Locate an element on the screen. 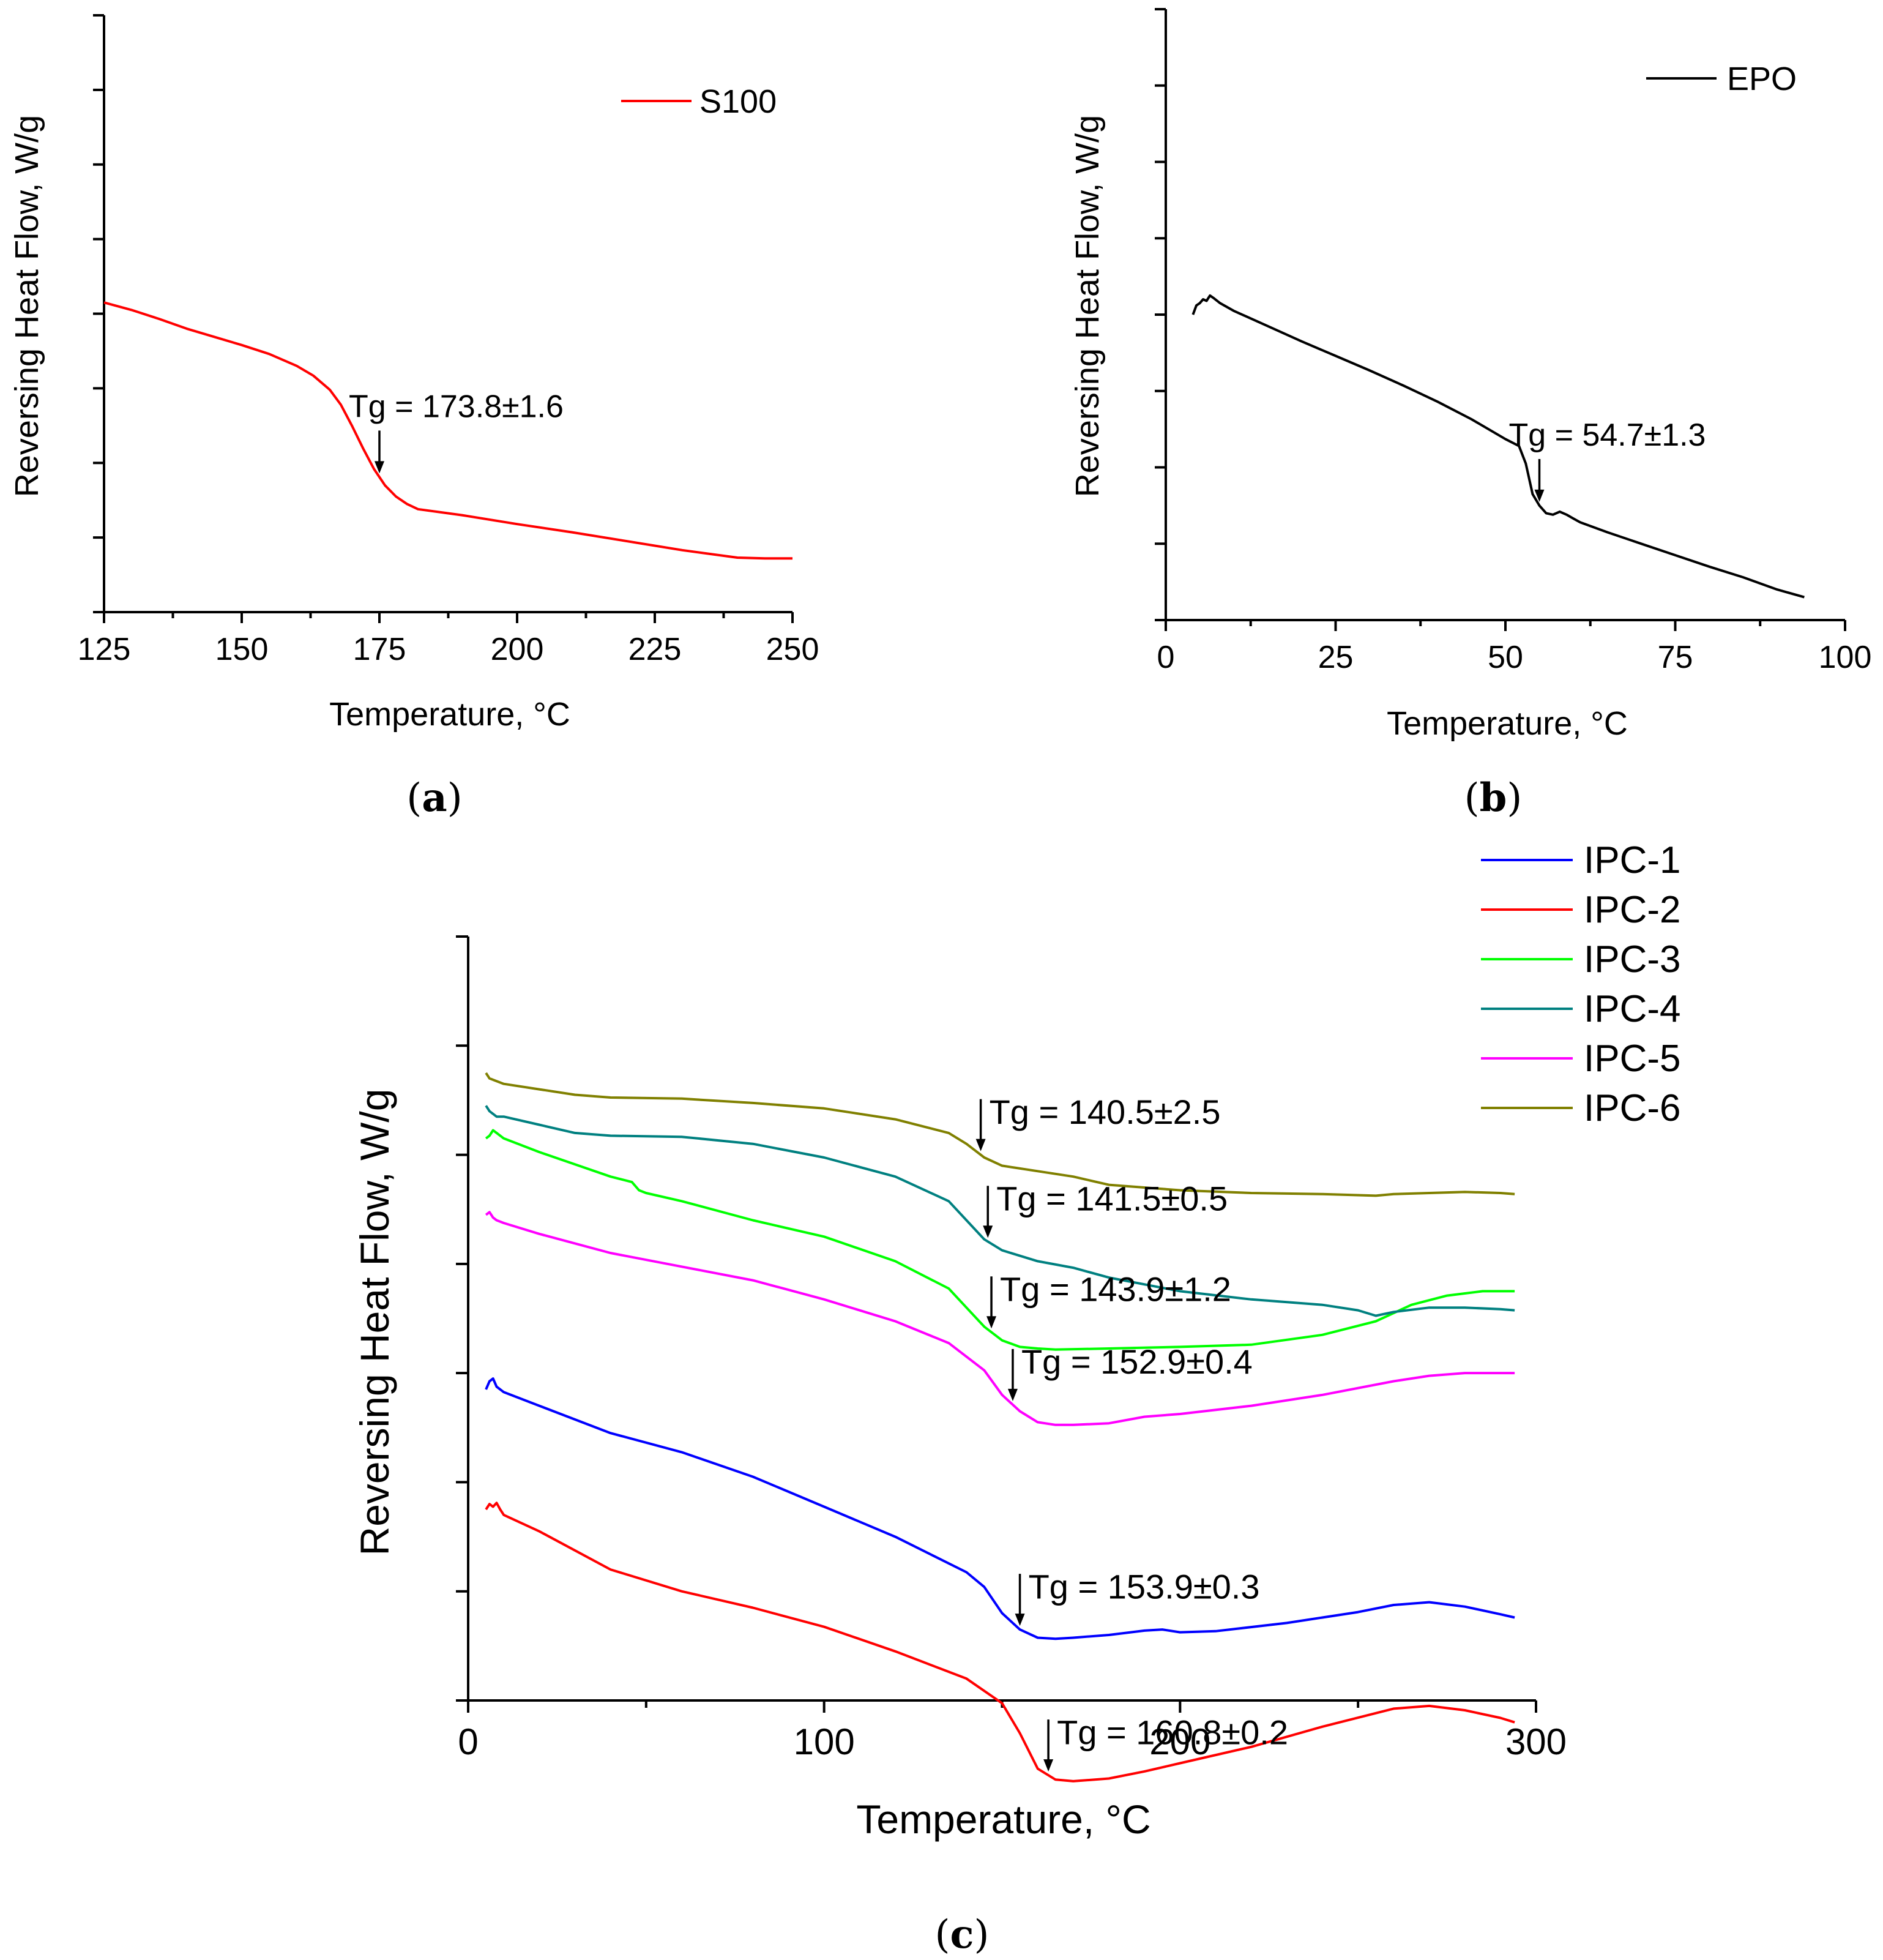 This screenshot has height=1960, width=1883. panel-c-tg-label: Tg = 141.5±0.5 is located at coordinates (1112, 1199).